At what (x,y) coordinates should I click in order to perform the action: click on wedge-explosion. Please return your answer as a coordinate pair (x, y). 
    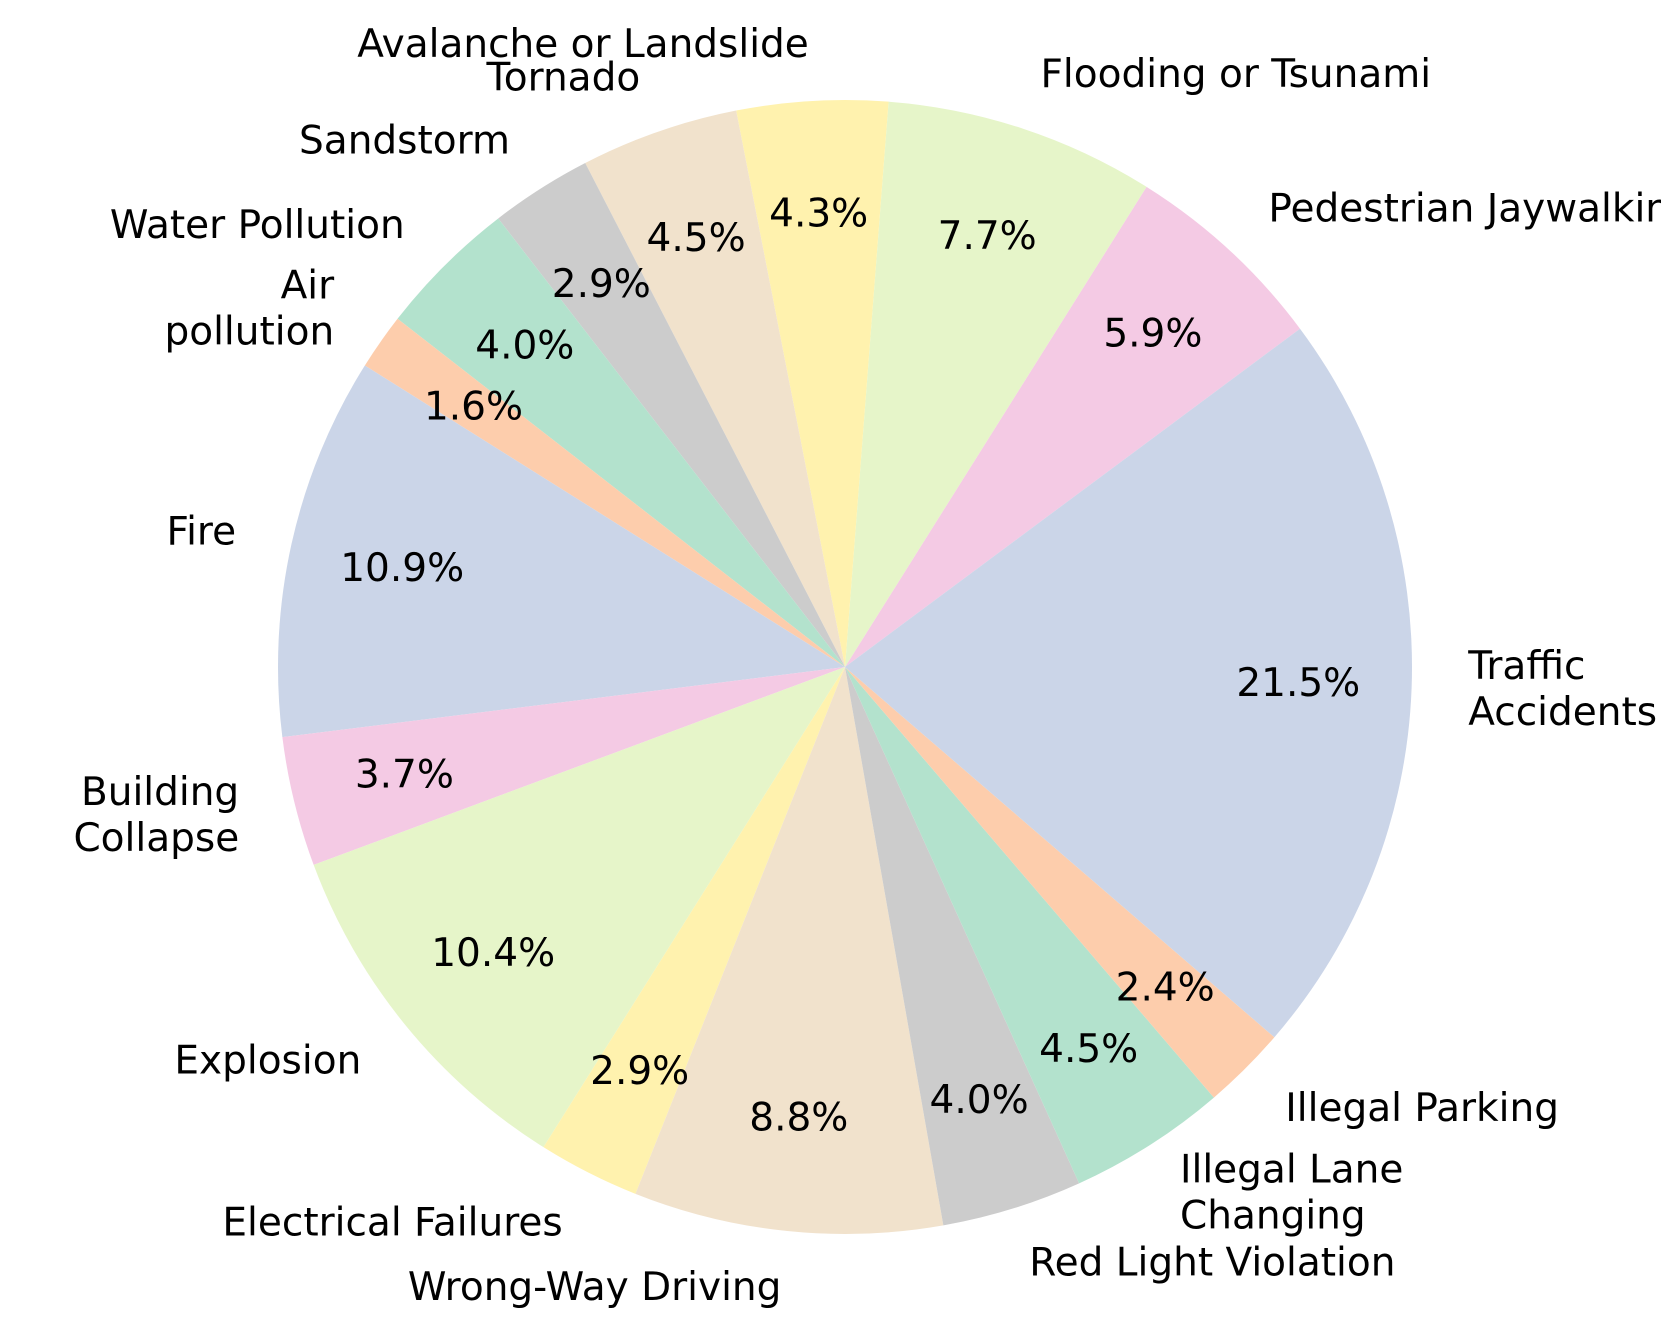
    Looking at the image, I should click on (579, 907).